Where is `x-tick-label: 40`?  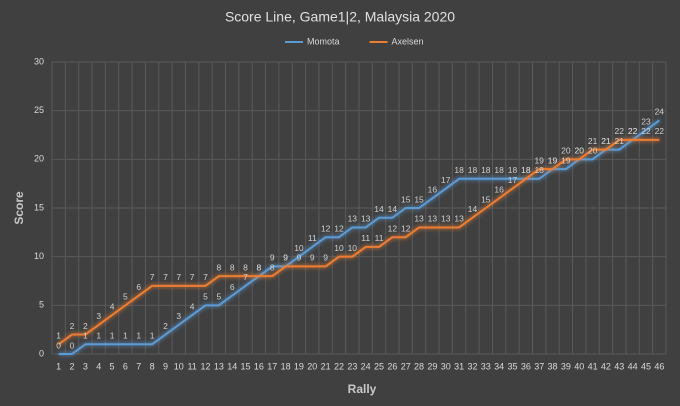
x-tick-label: 40 is located at coordinates (579, 366).